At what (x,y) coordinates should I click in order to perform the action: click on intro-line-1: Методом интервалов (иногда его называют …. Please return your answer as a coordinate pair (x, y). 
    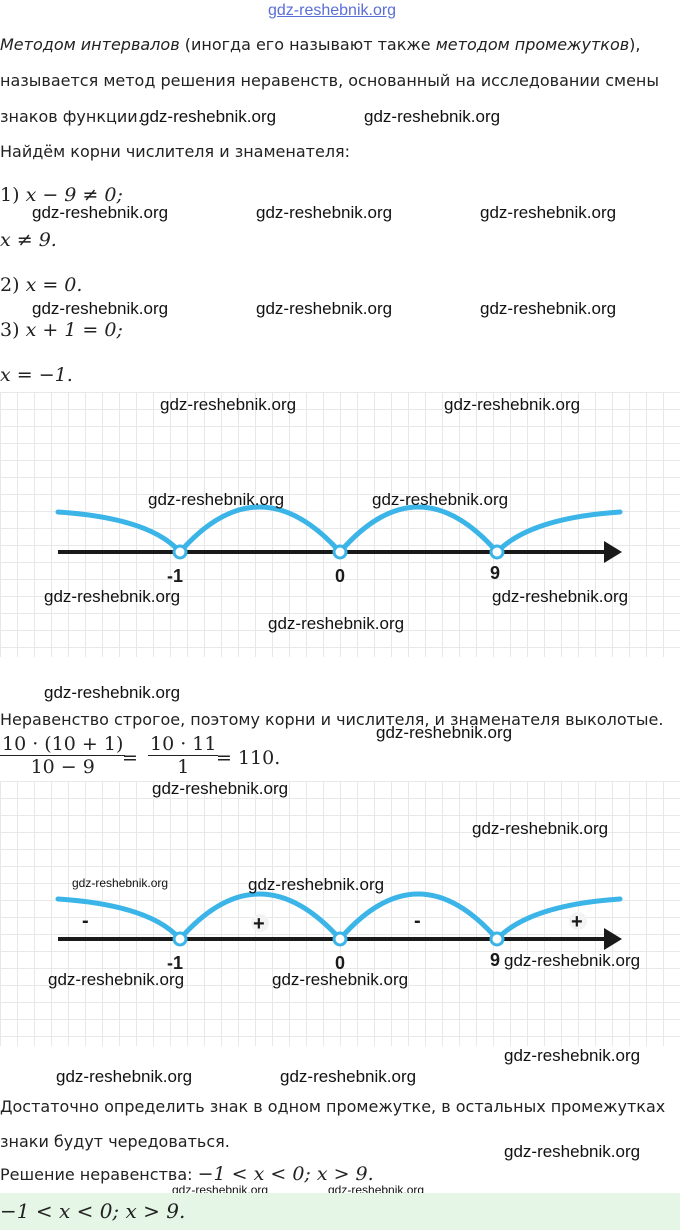
    Looking at the image, I should click on (320, 44).